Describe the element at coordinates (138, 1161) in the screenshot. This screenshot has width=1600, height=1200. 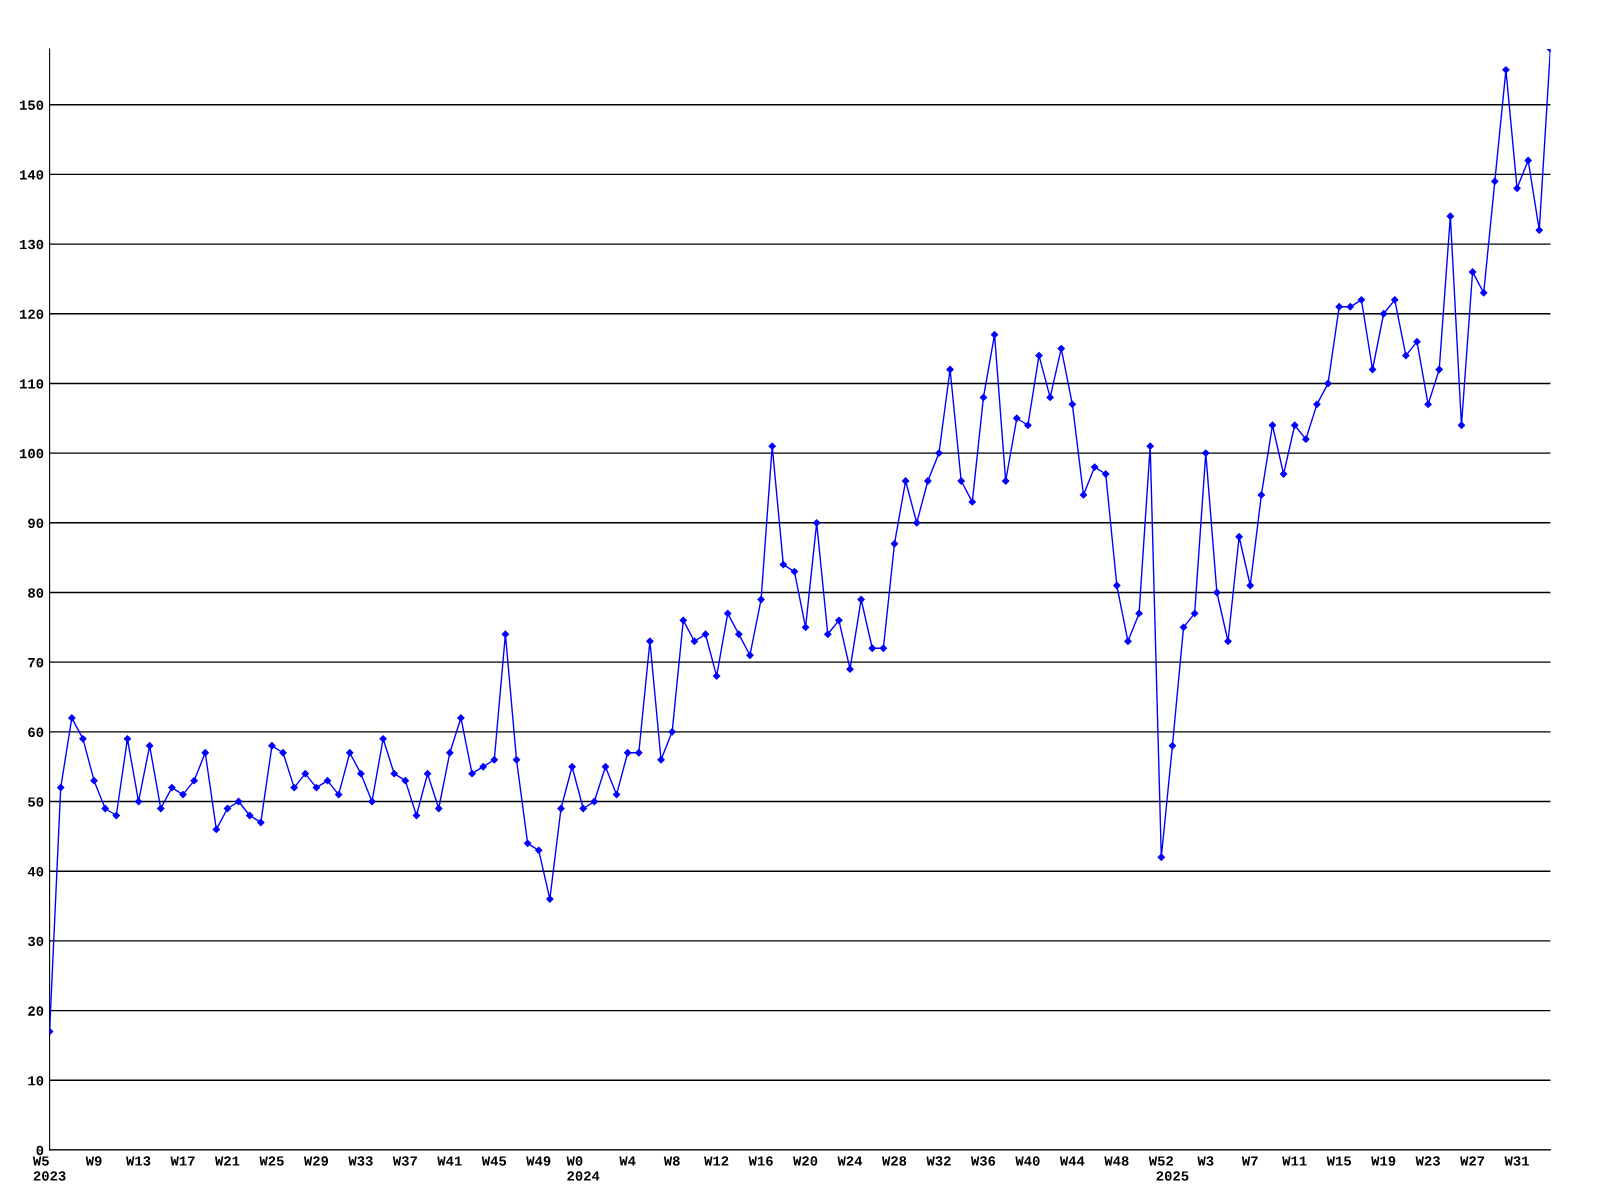
I see `x-tick-label: W13` at that location.